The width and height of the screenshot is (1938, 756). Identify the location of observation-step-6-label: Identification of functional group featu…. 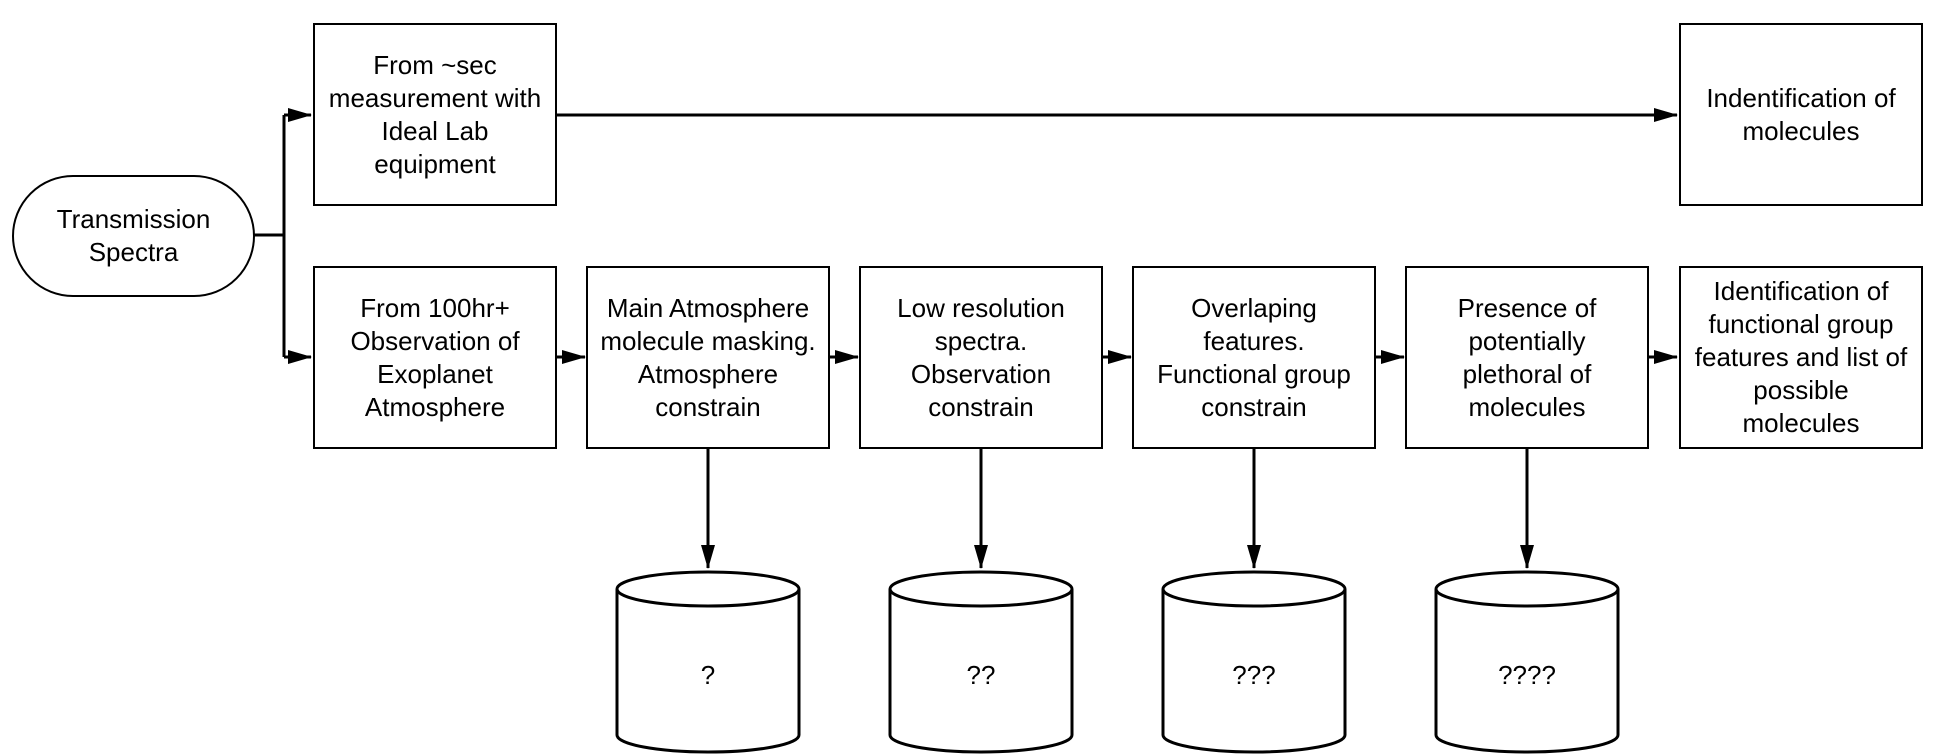
(1801, 357).